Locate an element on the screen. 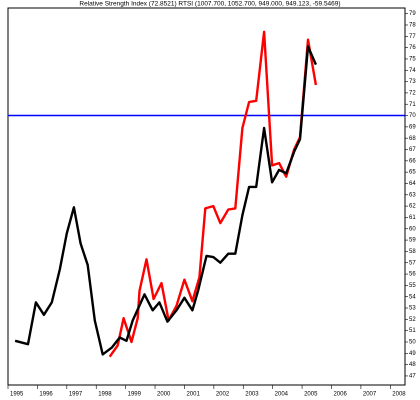  y-tick-label: 66 is located at coordinates (412, 161).